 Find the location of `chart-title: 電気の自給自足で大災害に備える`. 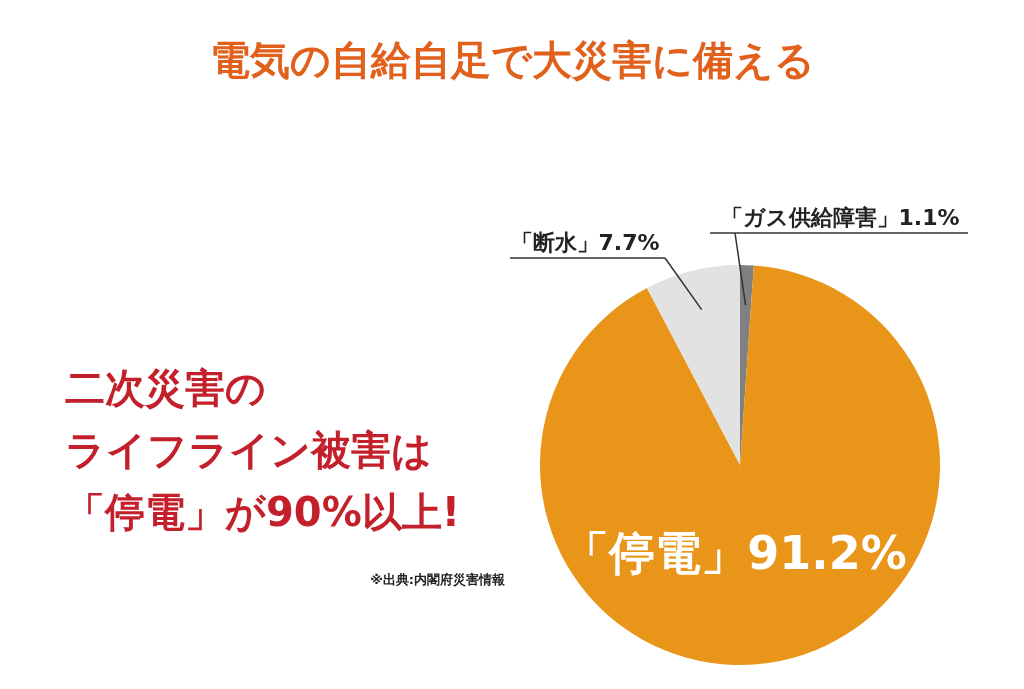

chart-title: 電気の自給自足で大災害に備える is located at coordinates (512, 60).